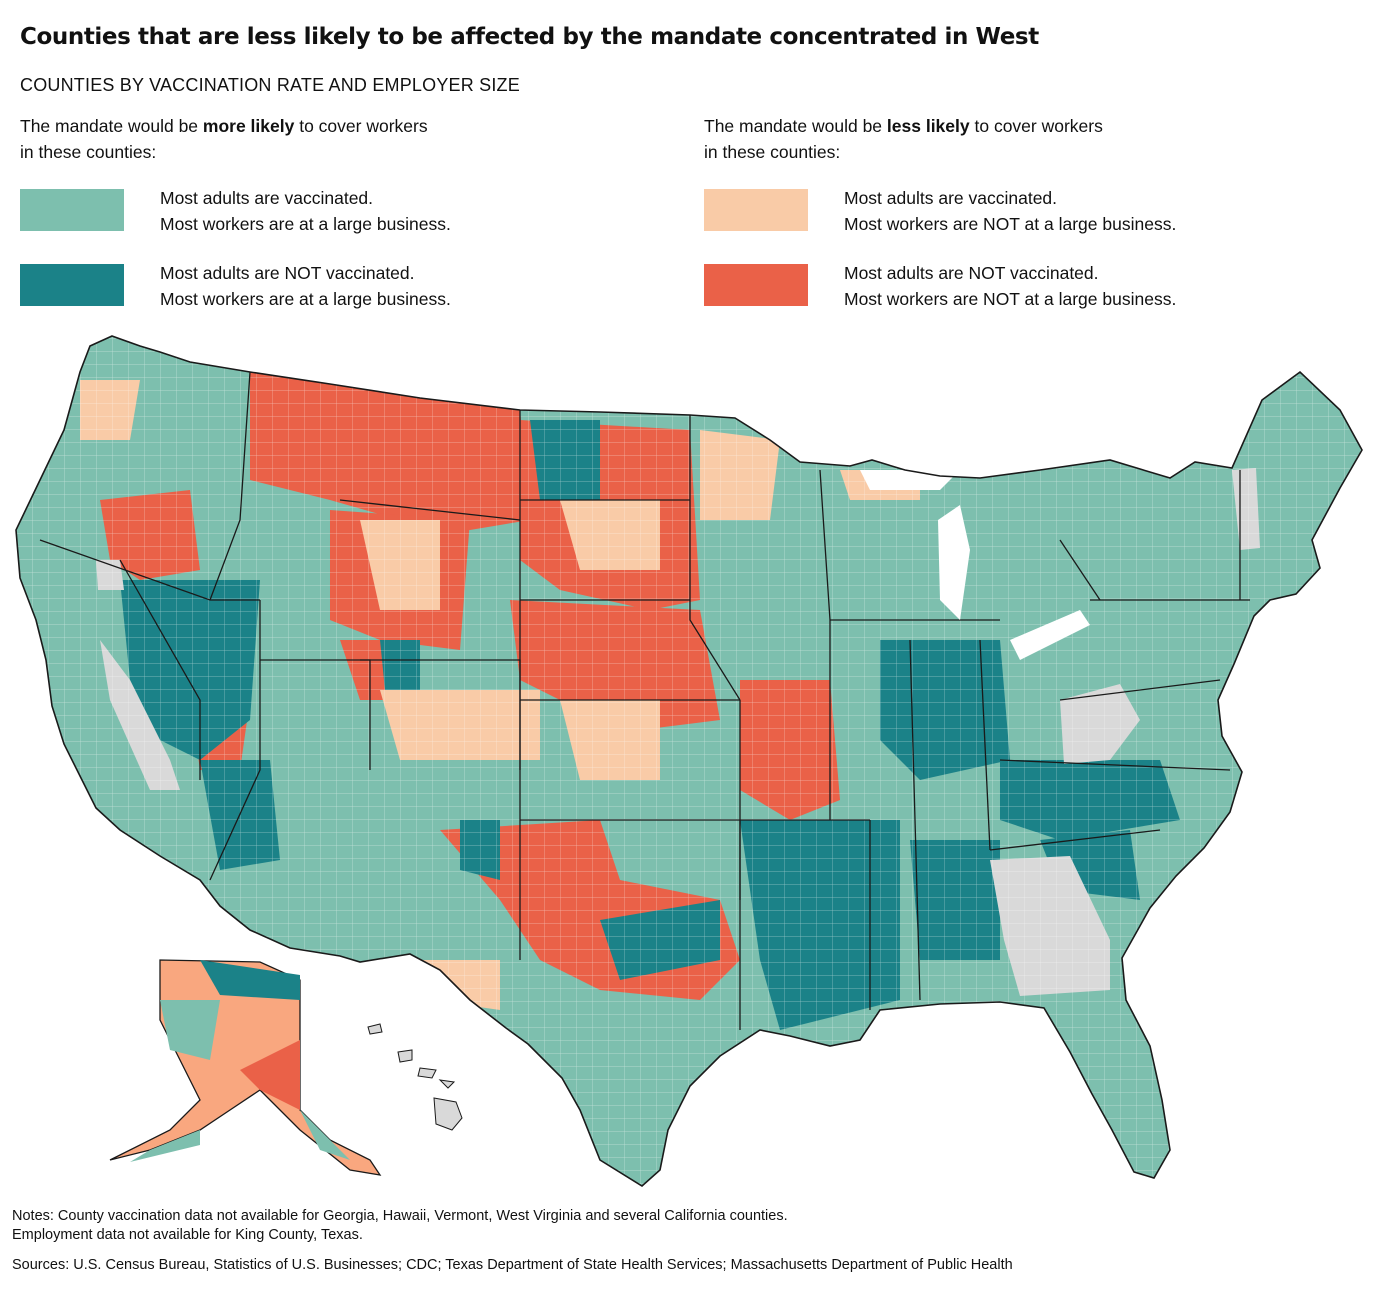  Describe the element at coordinates (756, 285) in the screenshot. I see `legend-swatch-coral` at that location.